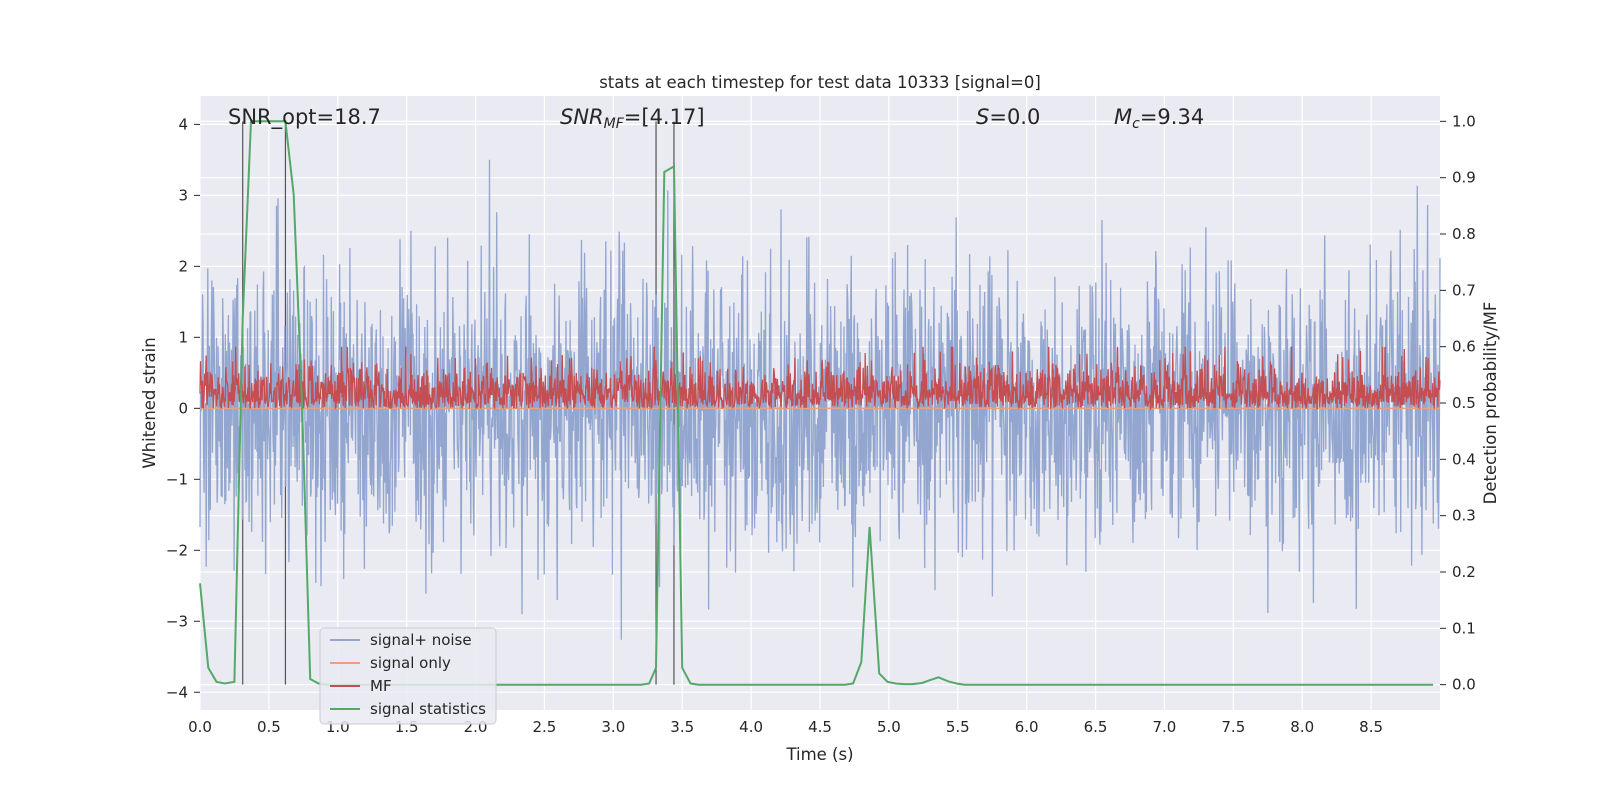 This screenshot has height=800, width=1600. I want to click on legend-label-signal-statistics: signal statistics, so click(428, 709).